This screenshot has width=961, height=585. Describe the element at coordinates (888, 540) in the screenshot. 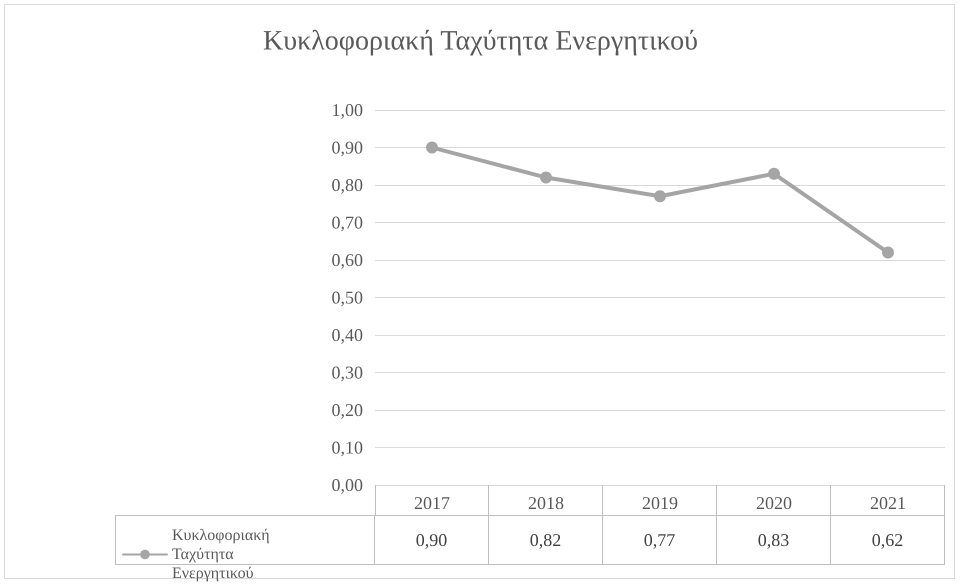

I see `data-label: 0,62` at that location.